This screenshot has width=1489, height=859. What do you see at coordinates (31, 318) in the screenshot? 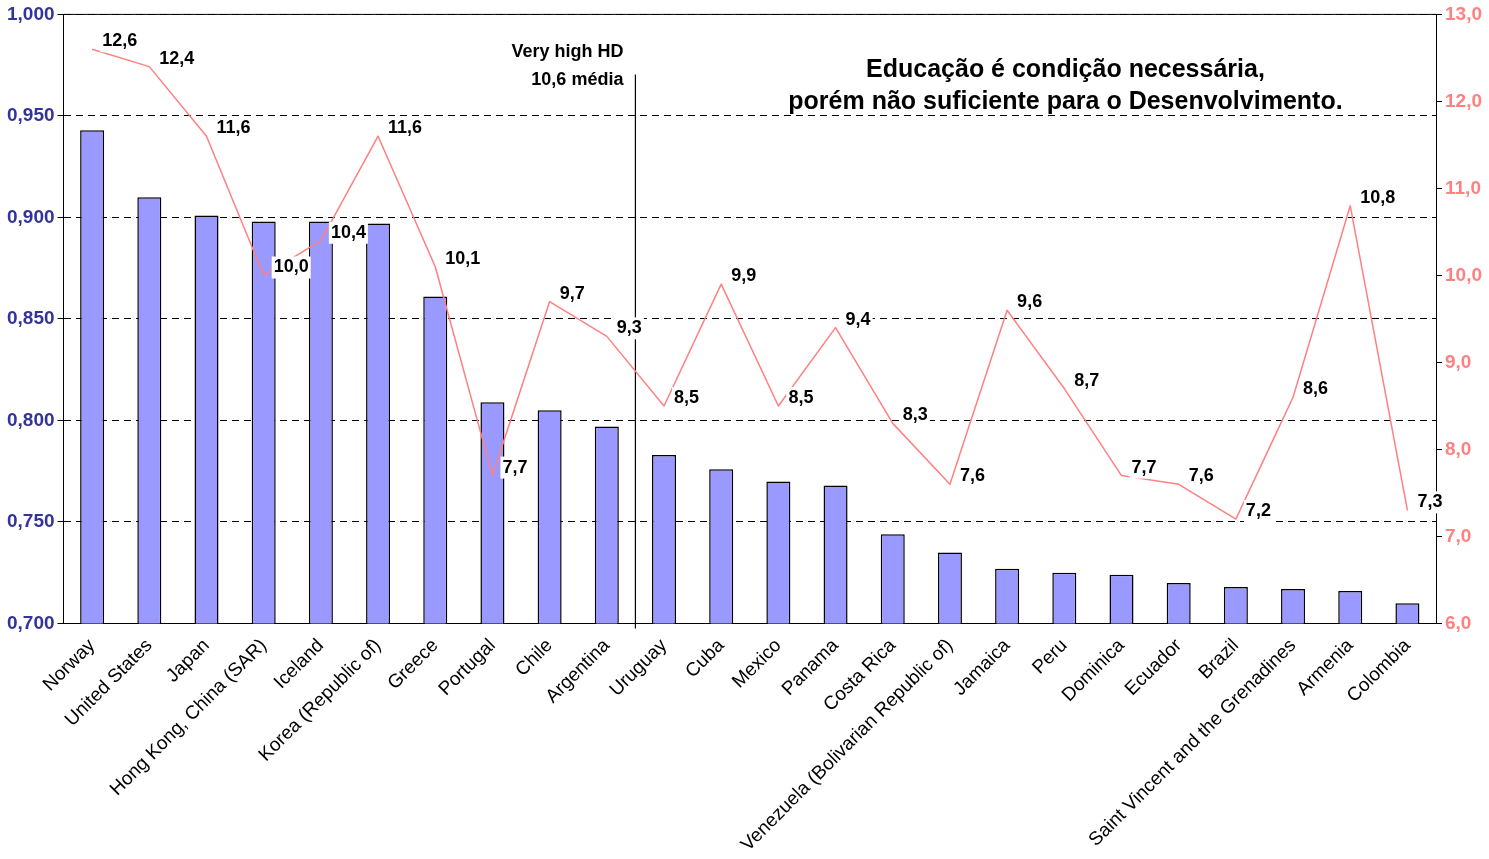
I see `y-tick-label: 0,850` at bounding box center [31, 318].